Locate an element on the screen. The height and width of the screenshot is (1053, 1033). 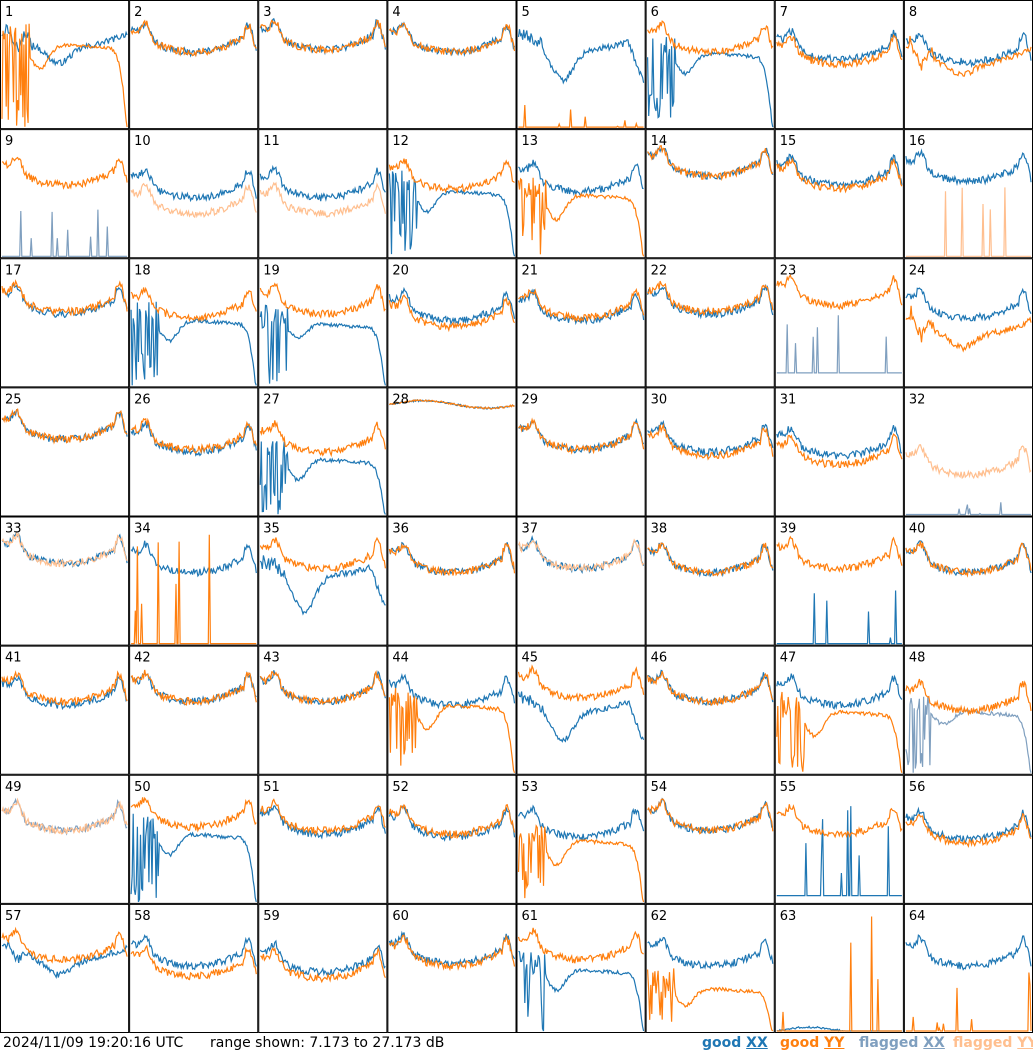
panel-60: 60 is located at coordinates (452, 968).